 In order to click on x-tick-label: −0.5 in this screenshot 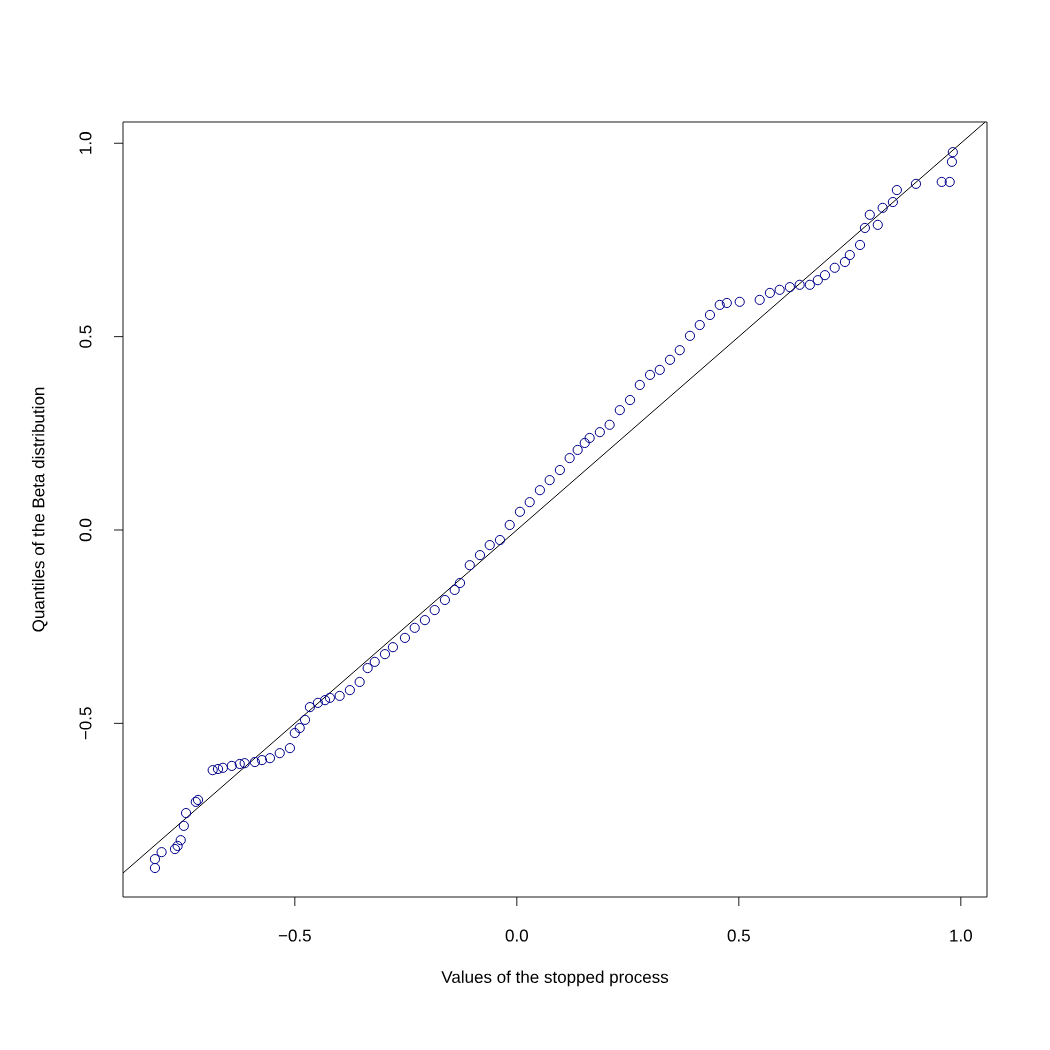, I will do `click(294, 935)`.